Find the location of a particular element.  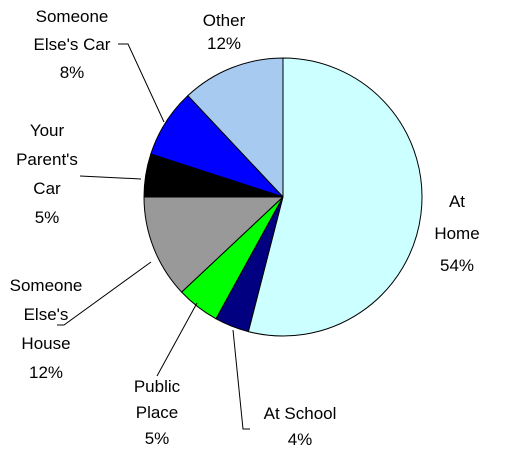

category-label: Someone Else's Car is located at coordinates (72, 30).